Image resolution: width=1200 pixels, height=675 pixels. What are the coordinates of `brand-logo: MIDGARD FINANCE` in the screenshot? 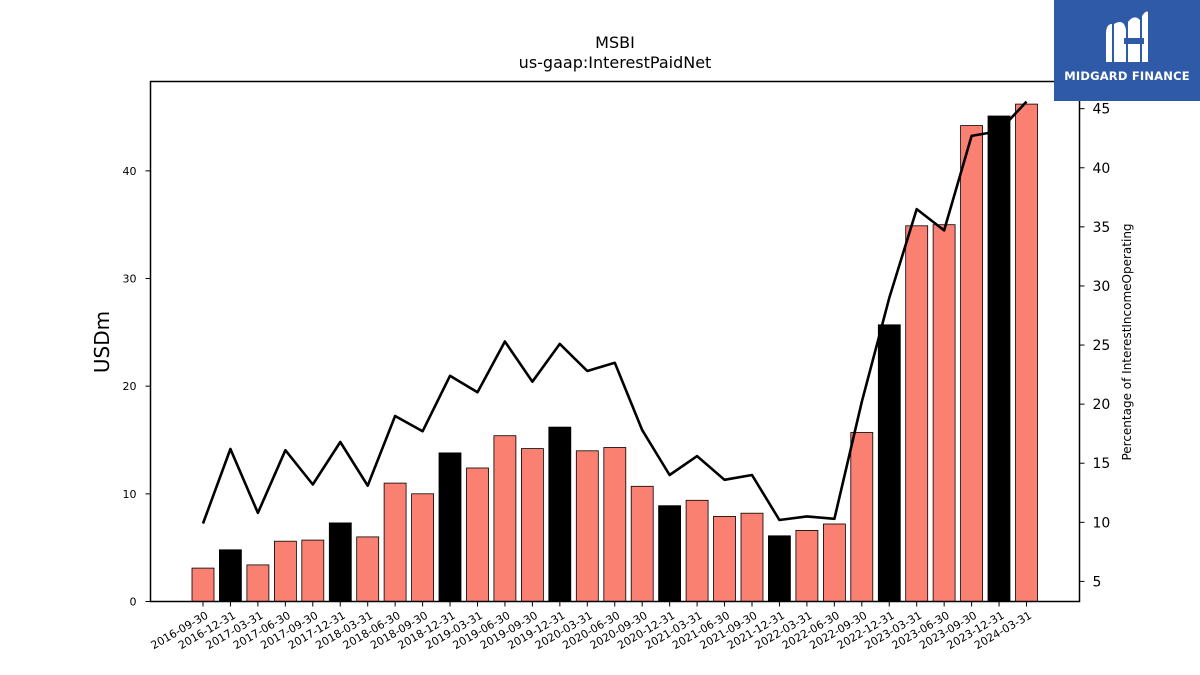 It's located at (1127, 50).